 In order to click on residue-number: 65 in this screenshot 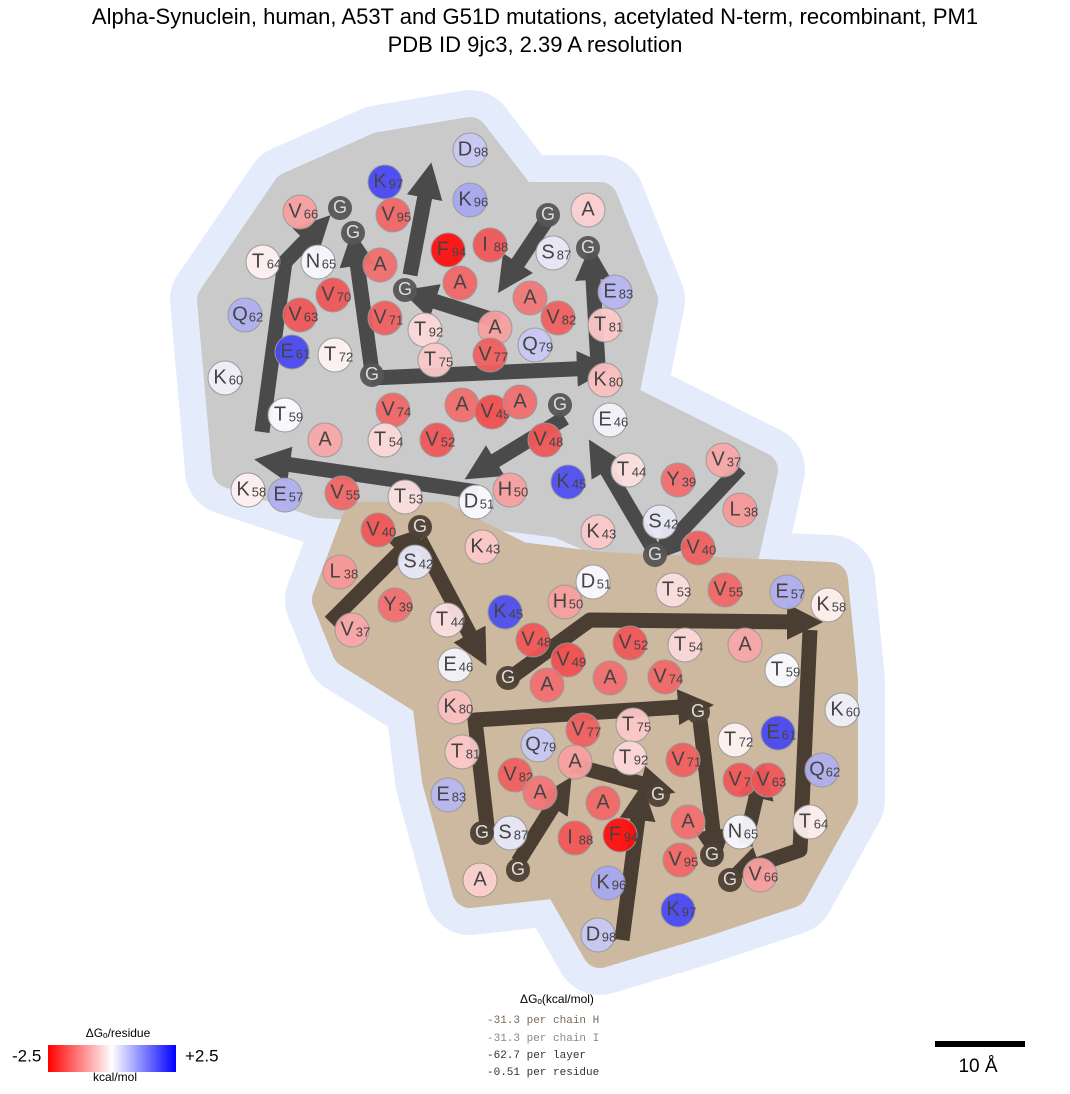, I will do `click(329, 263)`.